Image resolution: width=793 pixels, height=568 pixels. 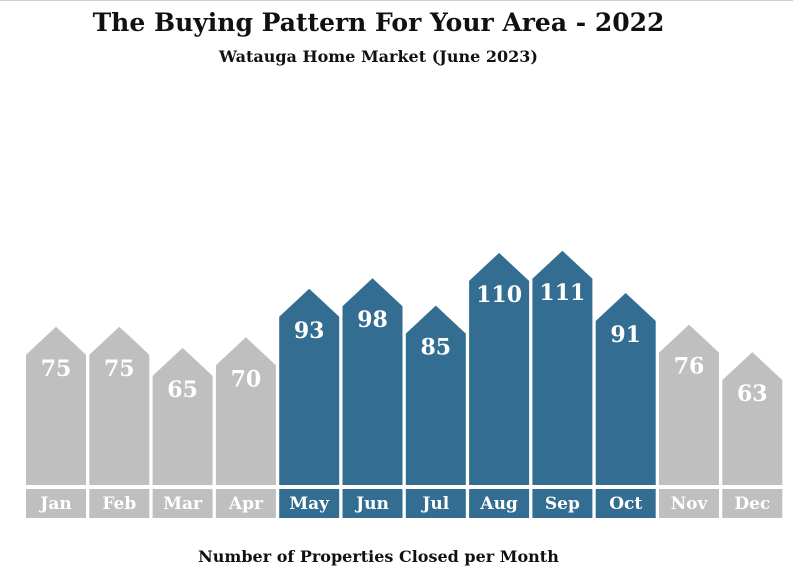 What do you see at coordinates (435, 395) in the screenshot?
I see `bar-jul` at bounding box center [435, 395].